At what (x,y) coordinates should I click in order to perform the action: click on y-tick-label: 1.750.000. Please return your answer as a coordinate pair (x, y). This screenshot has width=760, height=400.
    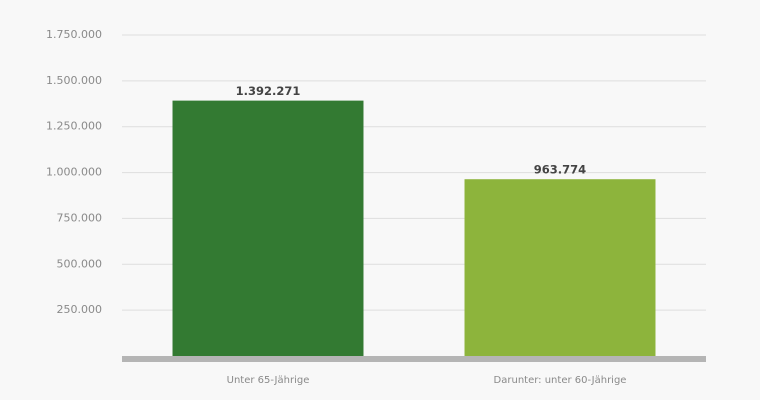
    Looking at the image, I should click on (74, 34).